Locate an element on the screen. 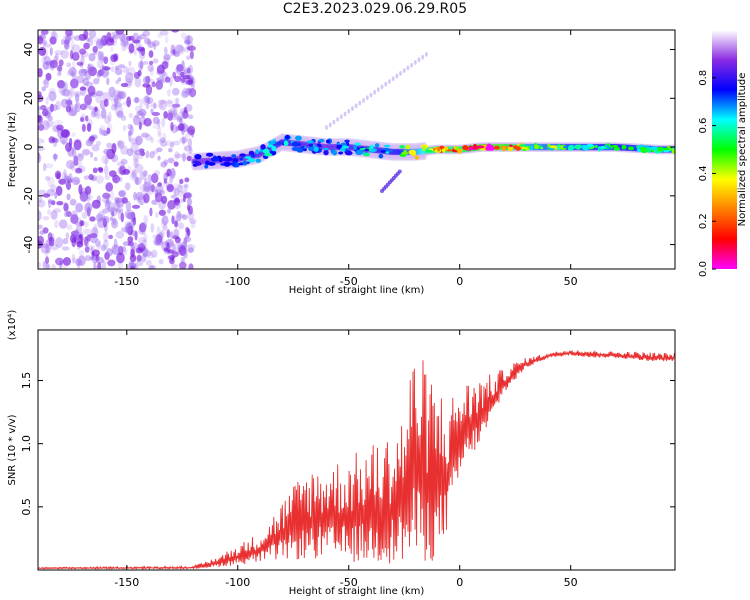 This screenshot has height=600, width=750. colorbar-tick-label: 0.8 is located at coordinates (703, 78).